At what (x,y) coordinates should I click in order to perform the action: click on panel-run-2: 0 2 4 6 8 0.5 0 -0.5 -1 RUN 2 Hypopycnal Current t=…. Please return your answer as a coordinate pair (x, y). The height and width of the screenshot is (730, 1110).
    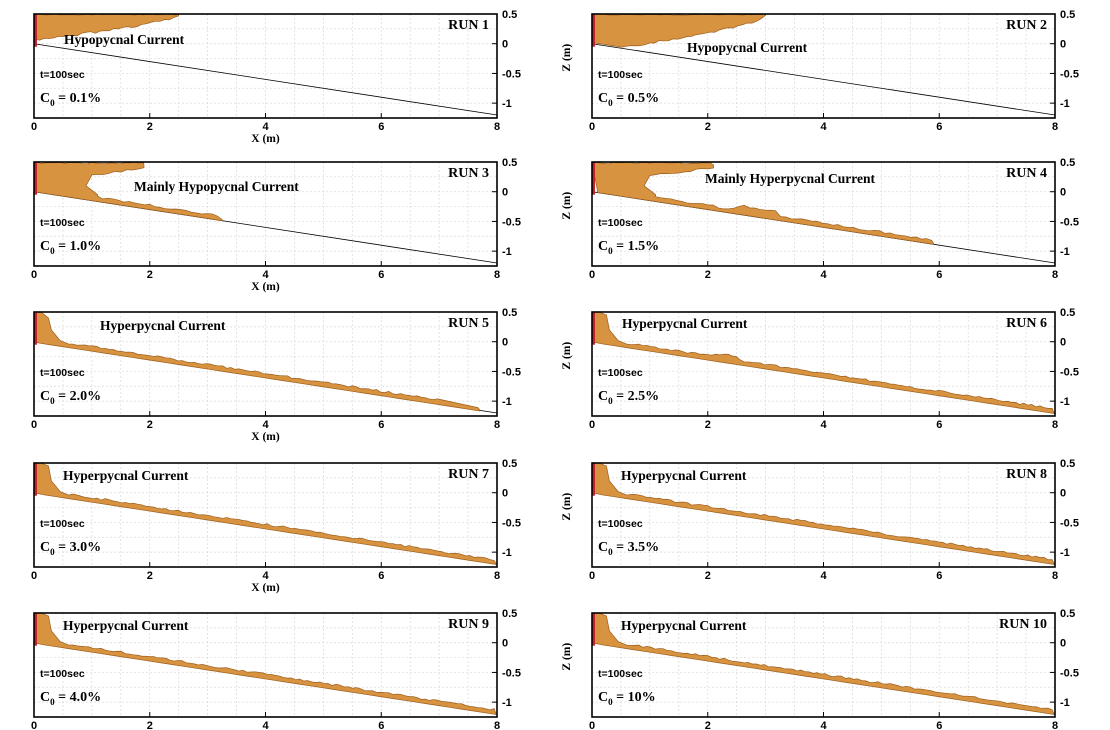
    Looking at the image, I should click on (820, 71).